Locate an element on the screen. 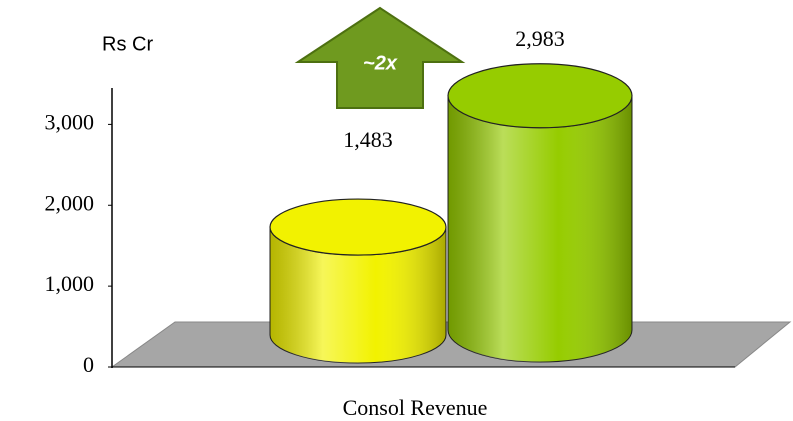 The height and width of the screenshot is (421, 793). value-label: 2,983 is located at coordinates (540, 38).